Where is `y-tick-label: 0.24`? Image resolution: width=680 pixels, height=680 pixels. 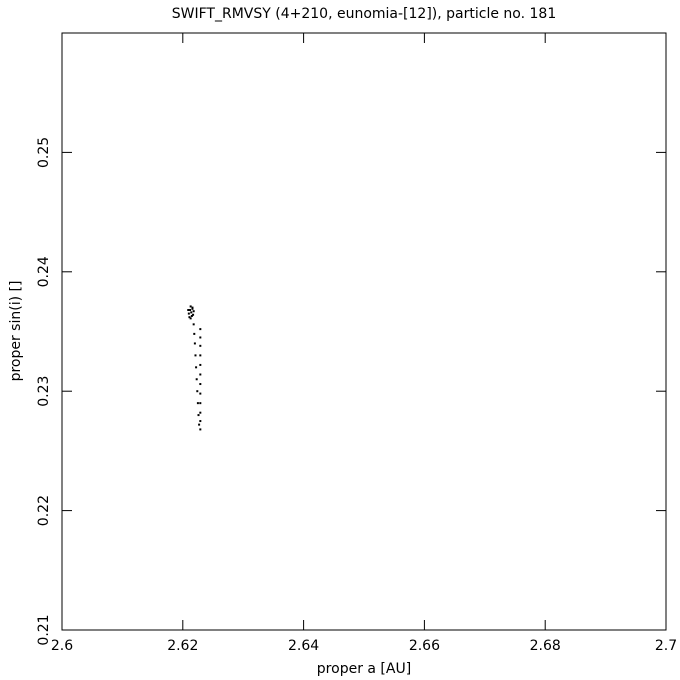 y-tick-label: 0.24 is located at coordinates (44, 271).